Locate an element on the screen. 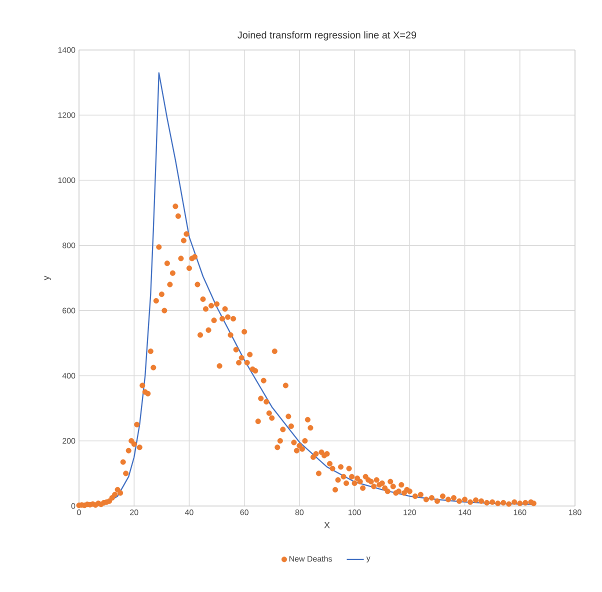 The width and height of the screenshot is (602, 592). y-axis-title: y is located at coordinates (47, 278).